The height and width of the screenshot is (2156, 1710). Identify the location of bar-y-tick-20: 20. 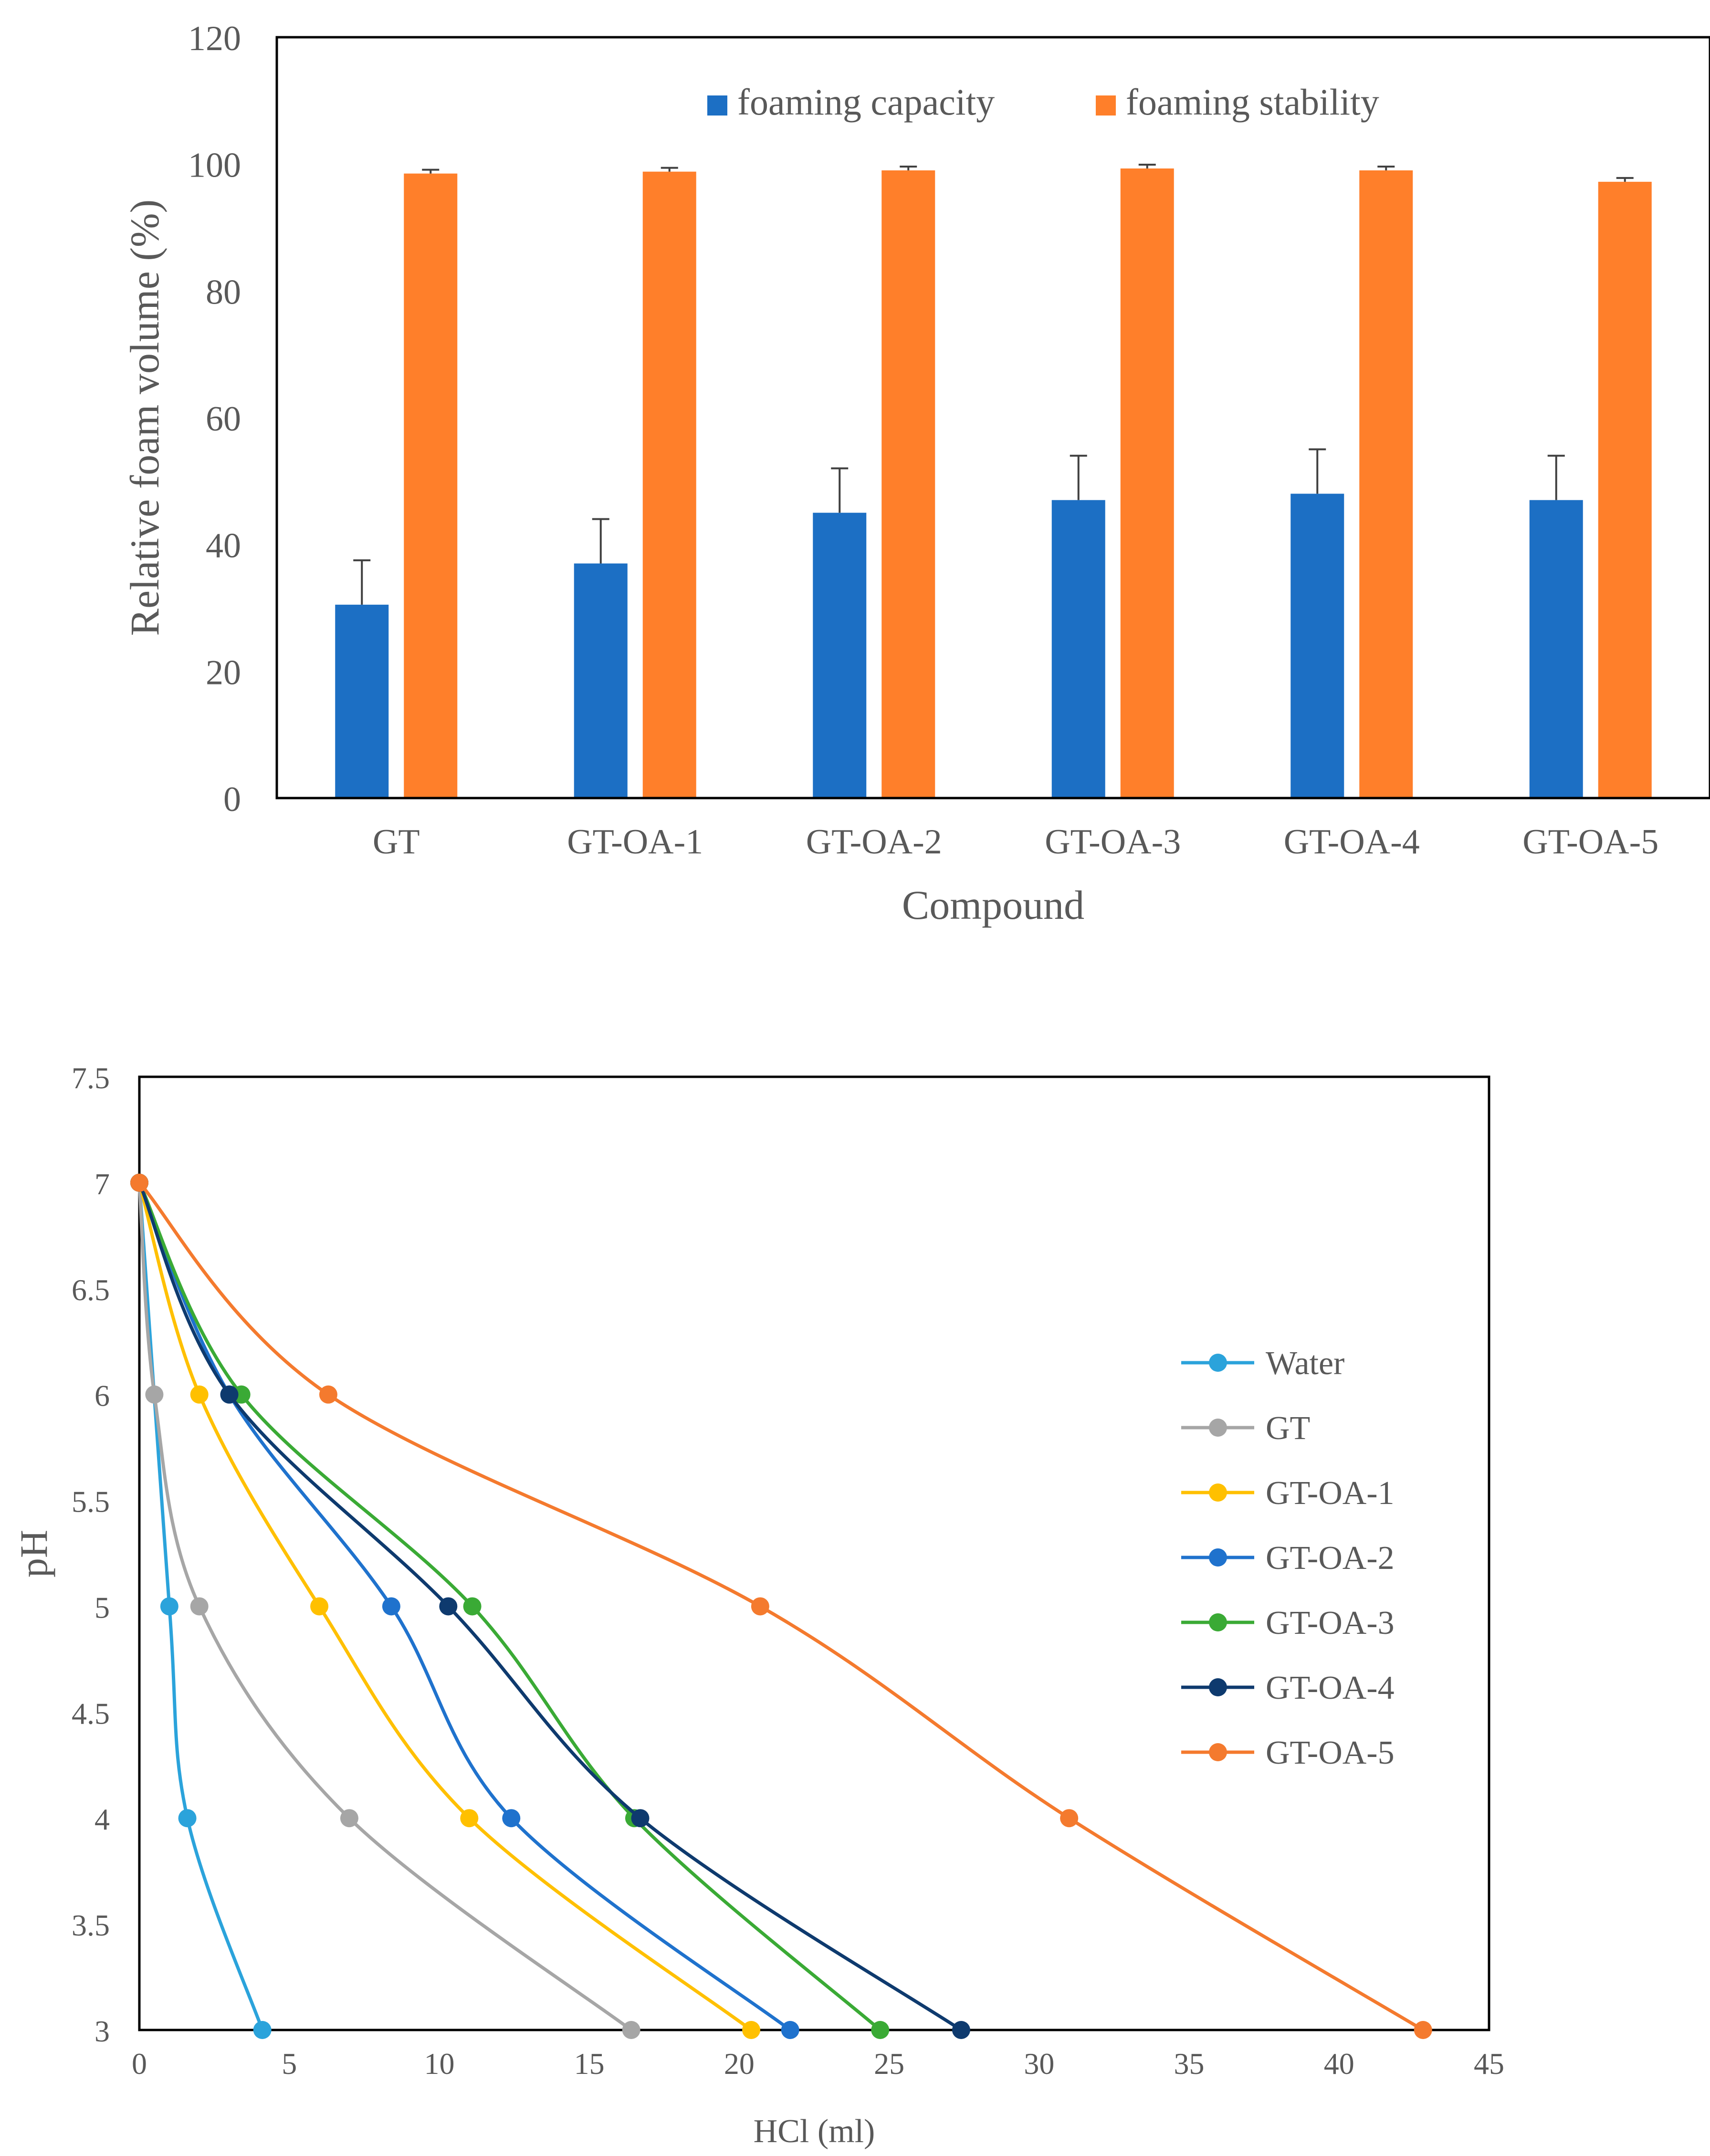
(223, 672).